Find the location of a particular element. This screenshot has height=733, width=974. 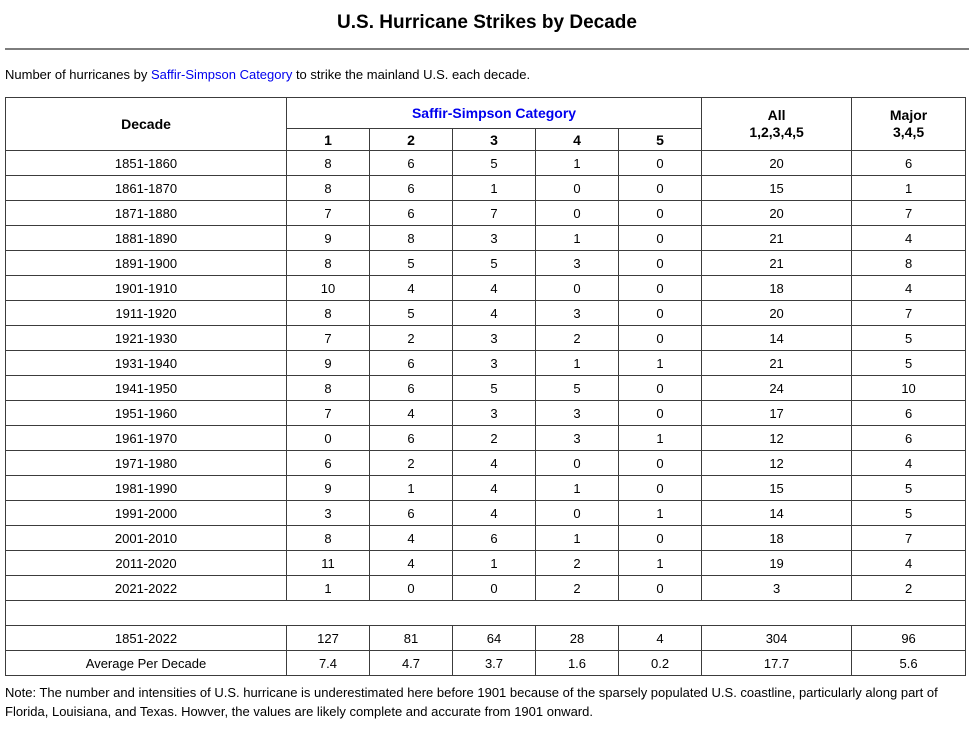

table-row: 1881-1890 9 8 3 1 0 21 4 is located at coordinates (486, 238).